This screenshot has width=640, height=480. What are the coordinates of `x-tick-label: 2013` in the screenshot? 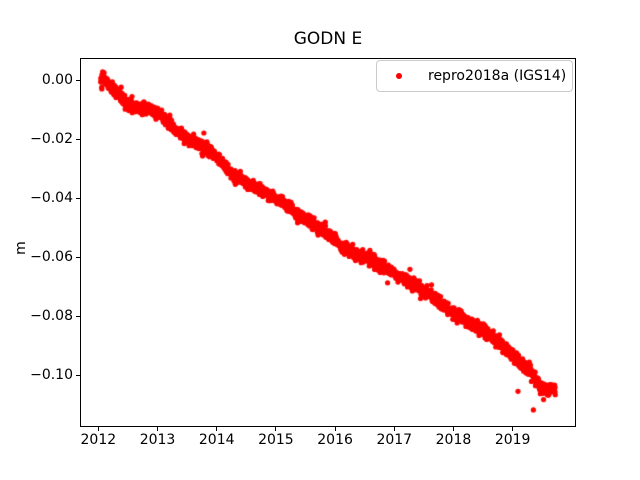 It's located at (157, 440).